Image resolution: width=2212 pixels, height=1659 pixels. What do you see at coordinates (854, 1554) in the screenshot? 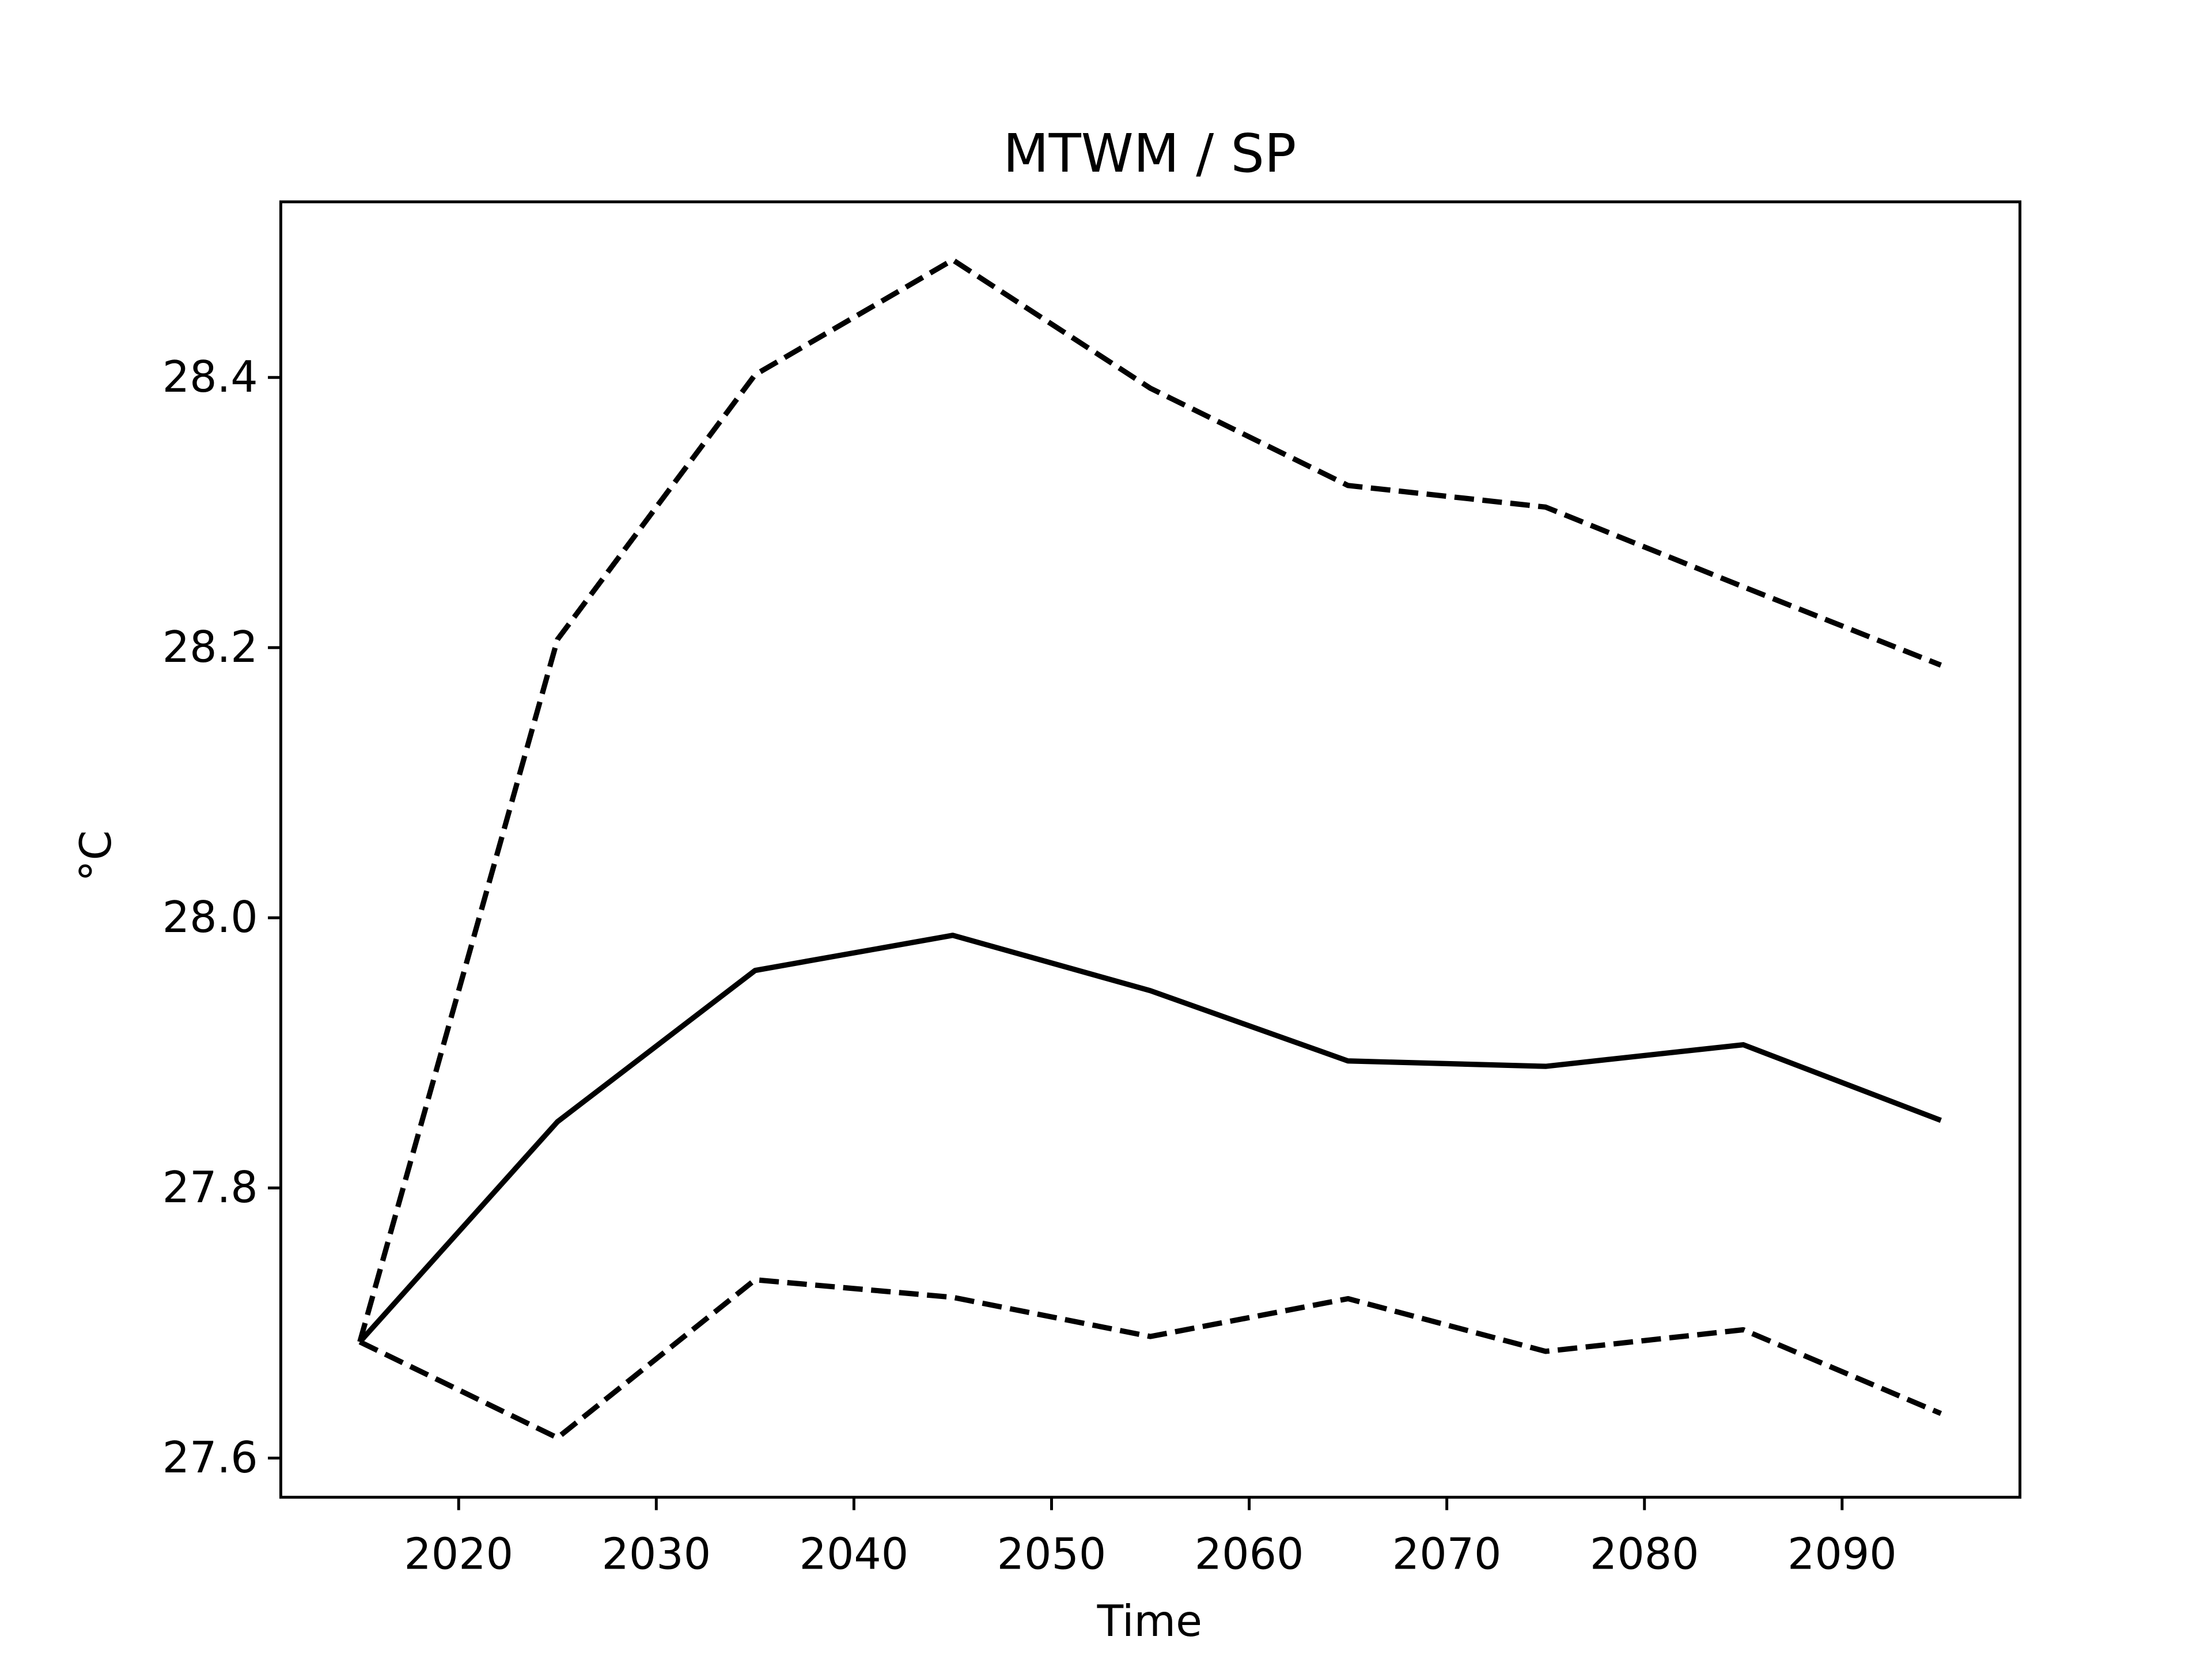
I see `x-tick-label: 2040` at bounding box center [854, 1554].